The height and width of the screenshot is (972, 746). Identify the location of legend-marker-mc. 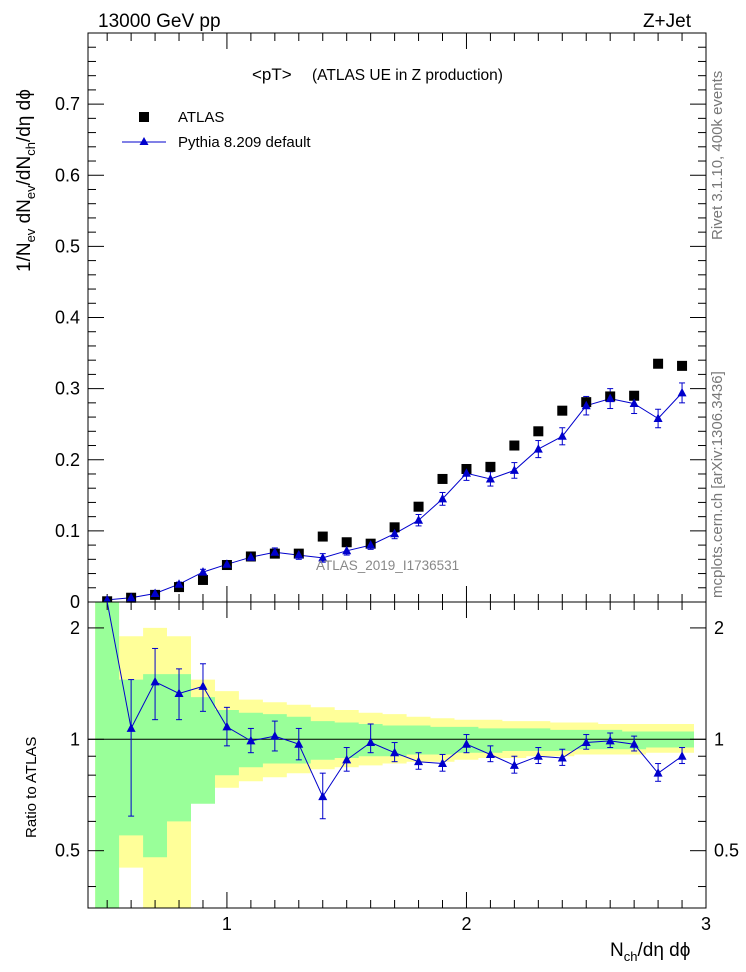
(144, 141).